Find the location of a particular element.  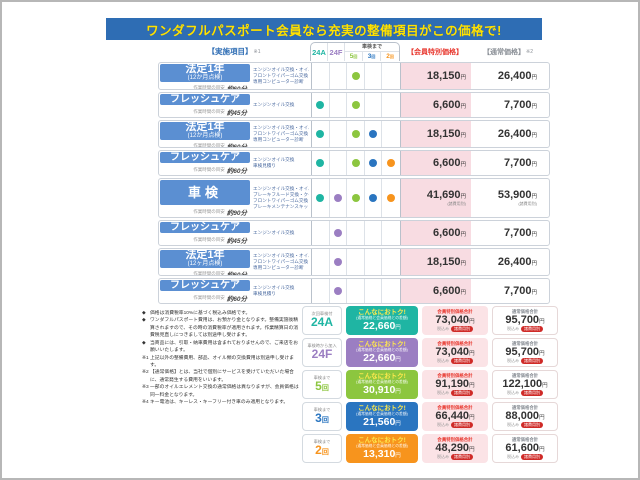

footnote-line: ◆ 当商品には、引取・納車費用は含まれておりませんので、ご来店をお願いいたします。 is located at coordinates (221, 347).